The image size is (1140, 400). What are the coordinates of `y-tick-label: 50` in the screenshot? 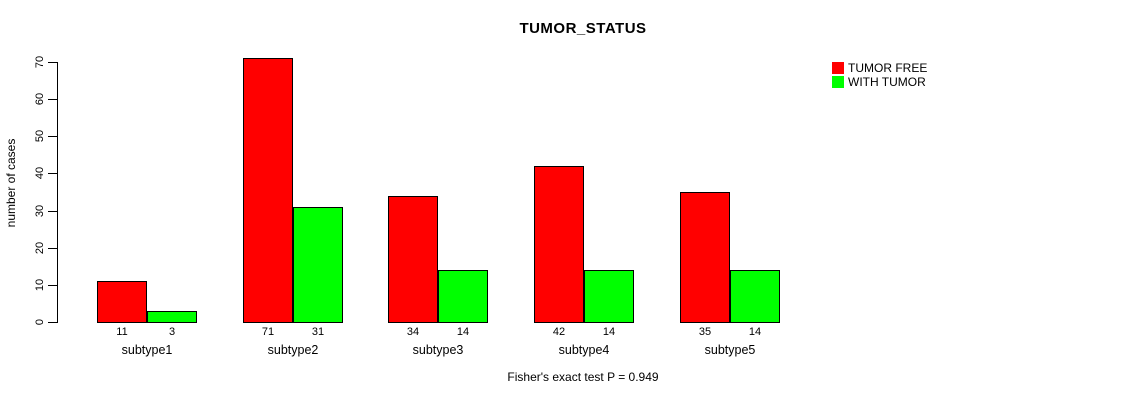 It's located at (40, 136).